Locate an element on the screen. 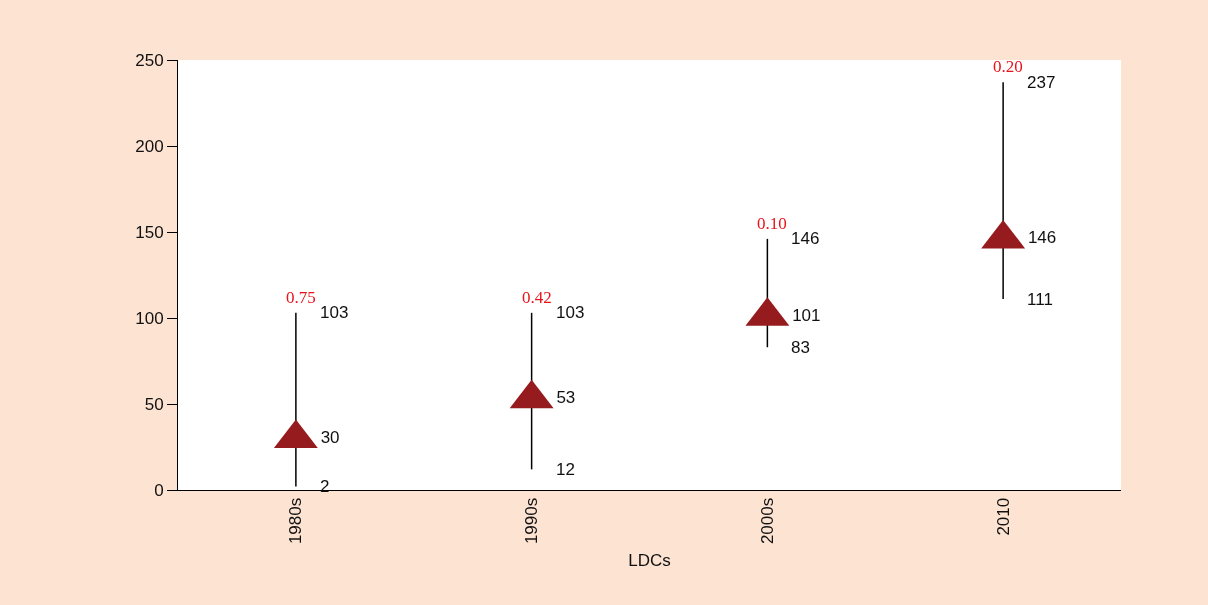  annotation: 0.42 is located at coordinates (537, 297).